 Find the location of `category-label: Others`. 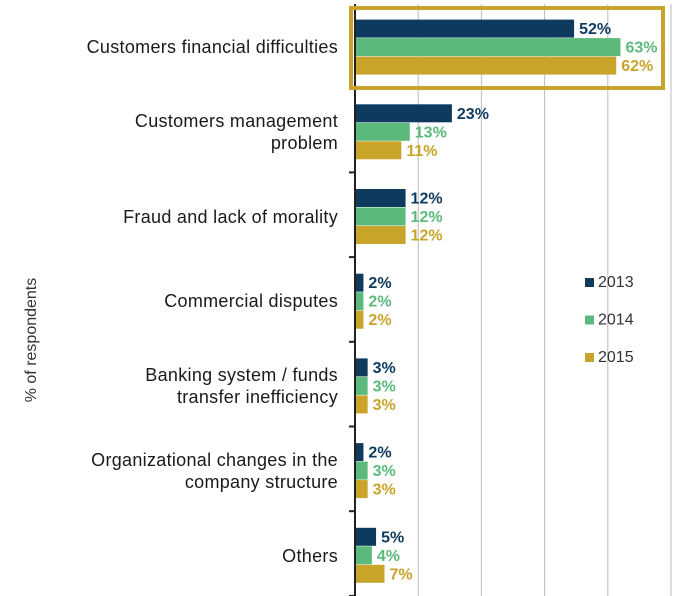

category-label: Others is located at coordinates (310, 555).